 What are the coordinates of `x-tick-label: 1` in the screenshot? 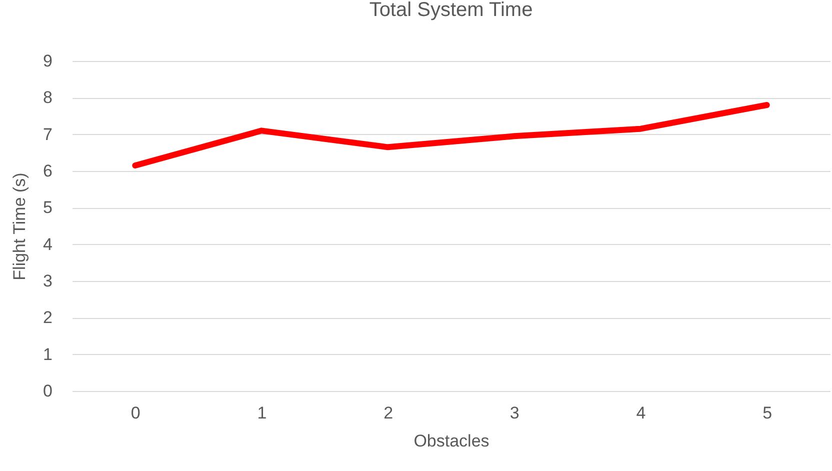 It's located at (262, 413).